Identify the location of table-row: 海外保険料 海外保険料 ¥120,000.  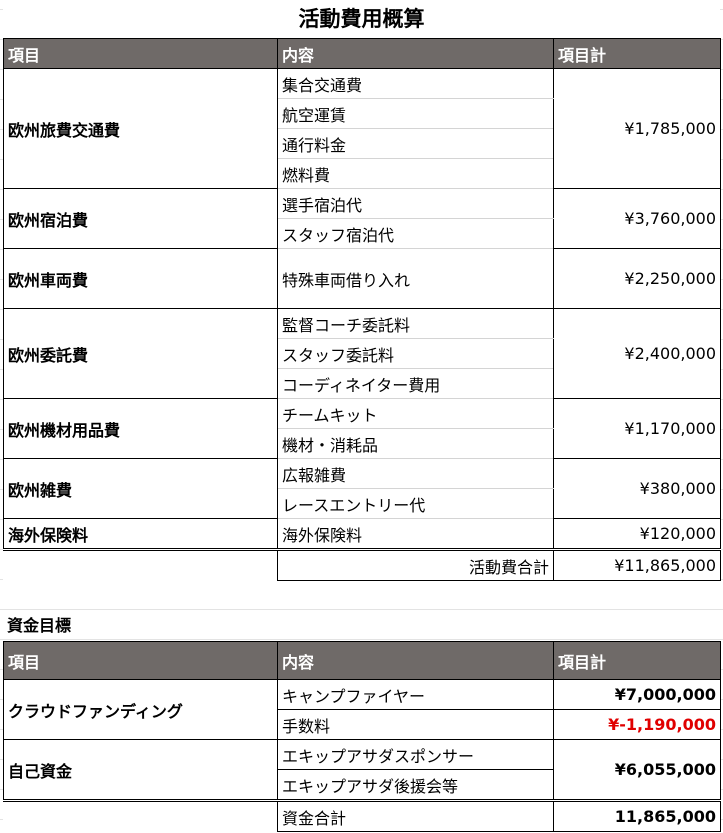
(362, 534).